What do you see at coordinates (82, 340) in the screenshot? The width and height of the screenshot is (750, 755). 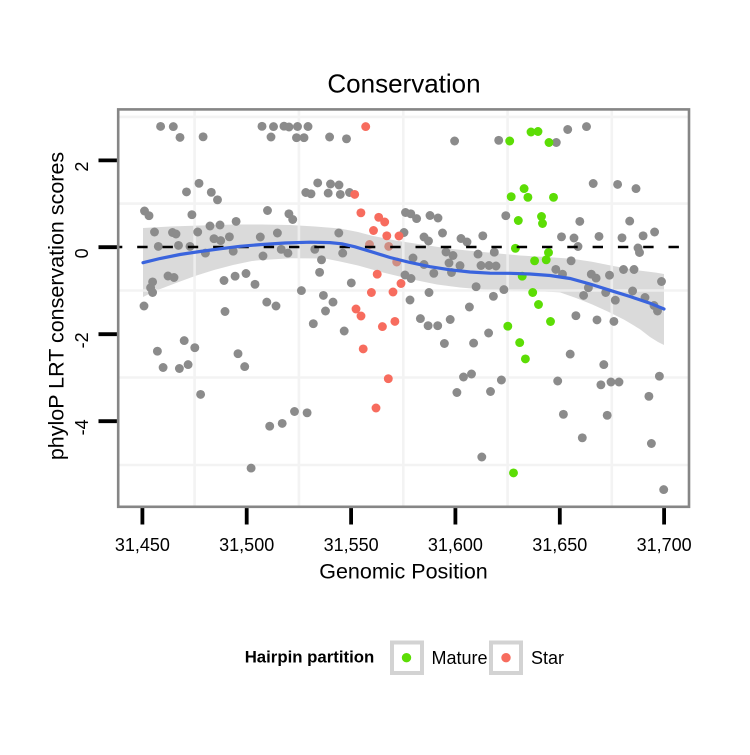 I see `svg-text: -2` at bounding box center [82, 340].